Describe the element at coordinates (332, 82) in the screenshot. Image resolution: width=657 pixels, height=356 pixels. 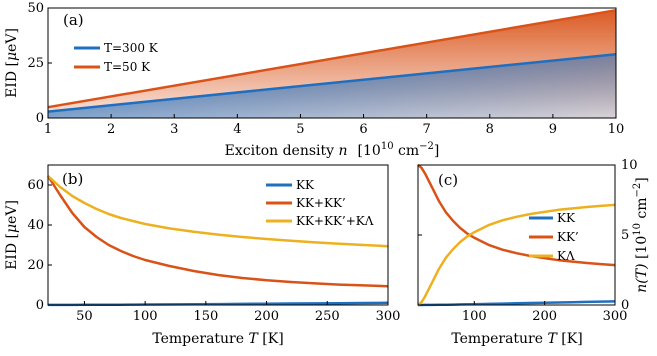
I see `line-300k` at that location.